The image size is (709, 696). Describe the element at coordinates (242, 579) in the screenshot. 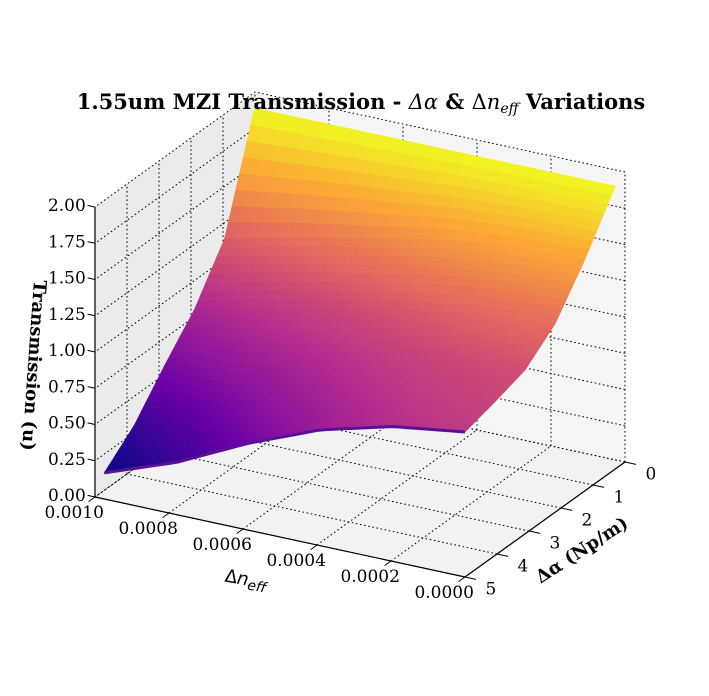

I see `x-axis-label-n: n` at that location.